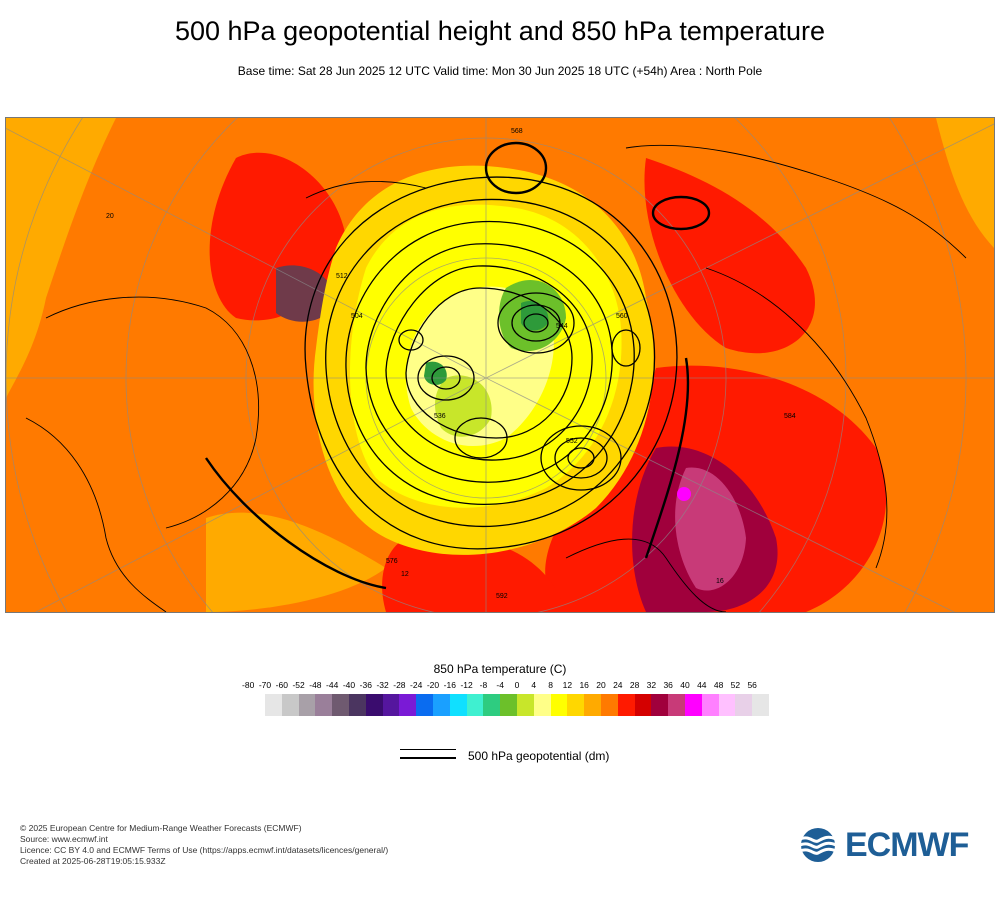 This screenshot has width=1000, height=900. Describe the element at coordinates (535, 315) in the screenshot. I see `temperature-field-green-dark` at that location.